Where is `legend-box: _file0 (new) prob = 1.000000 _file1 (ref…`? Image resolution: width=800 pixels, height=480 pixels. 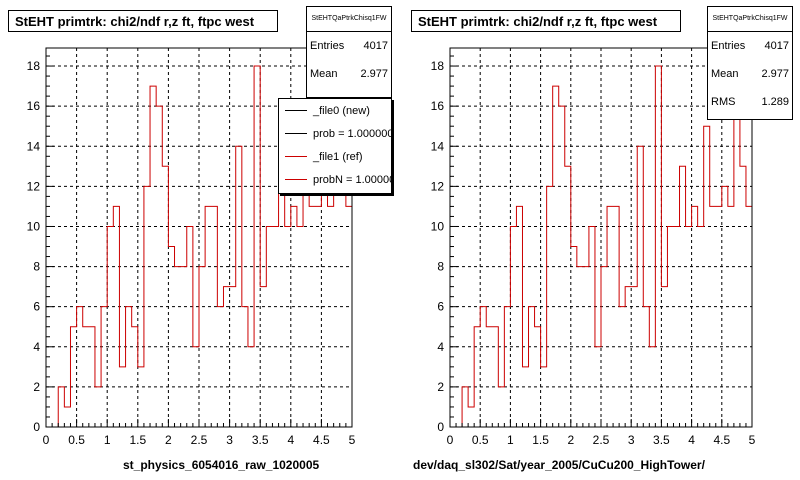 legend-box: _file0 (new) prob = 1.000000 _file1 (ref… is located at coordinates (335, 146).